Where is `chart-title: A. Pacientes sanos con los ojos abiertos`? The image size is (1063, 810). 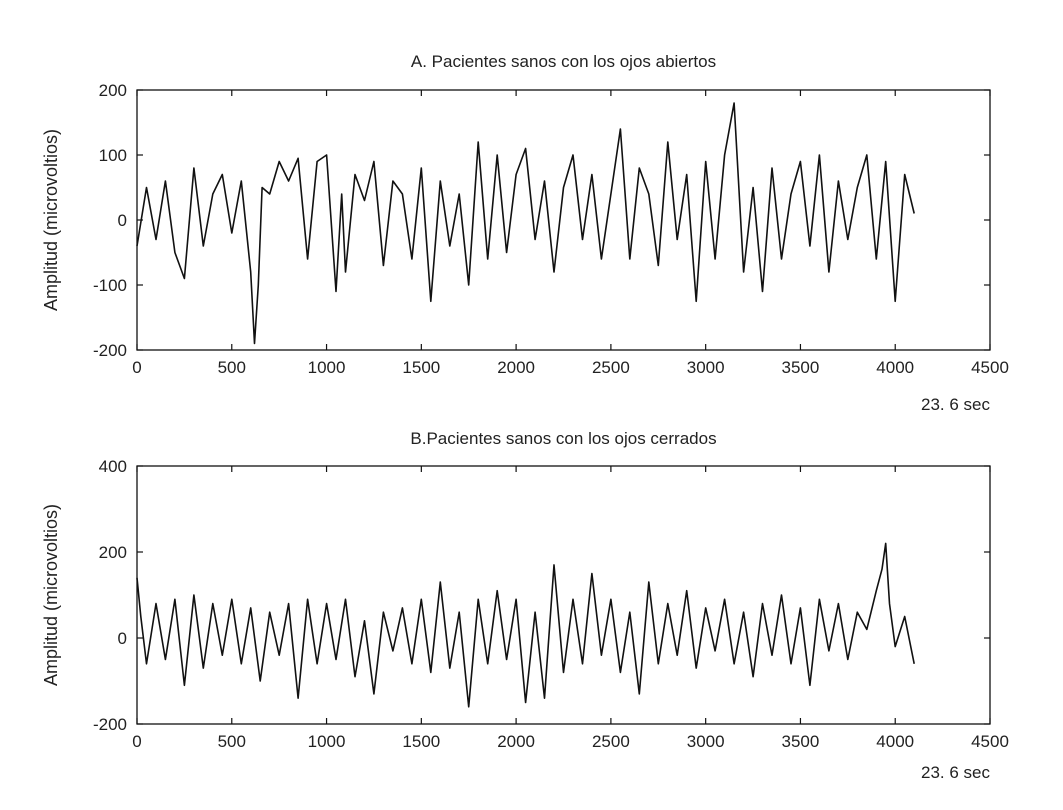 chart-title: A. Pacientes sanos con los ojos abiertos is located at coordinates (563, 61).